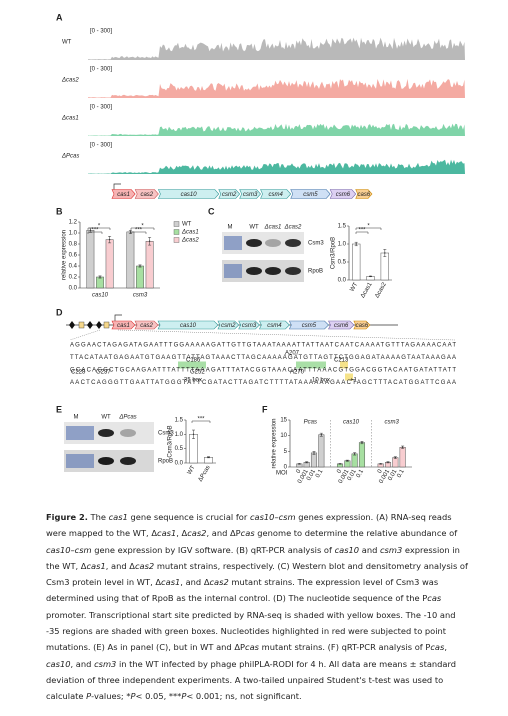  I want to click on promoter-arrow, so click(117, 187).